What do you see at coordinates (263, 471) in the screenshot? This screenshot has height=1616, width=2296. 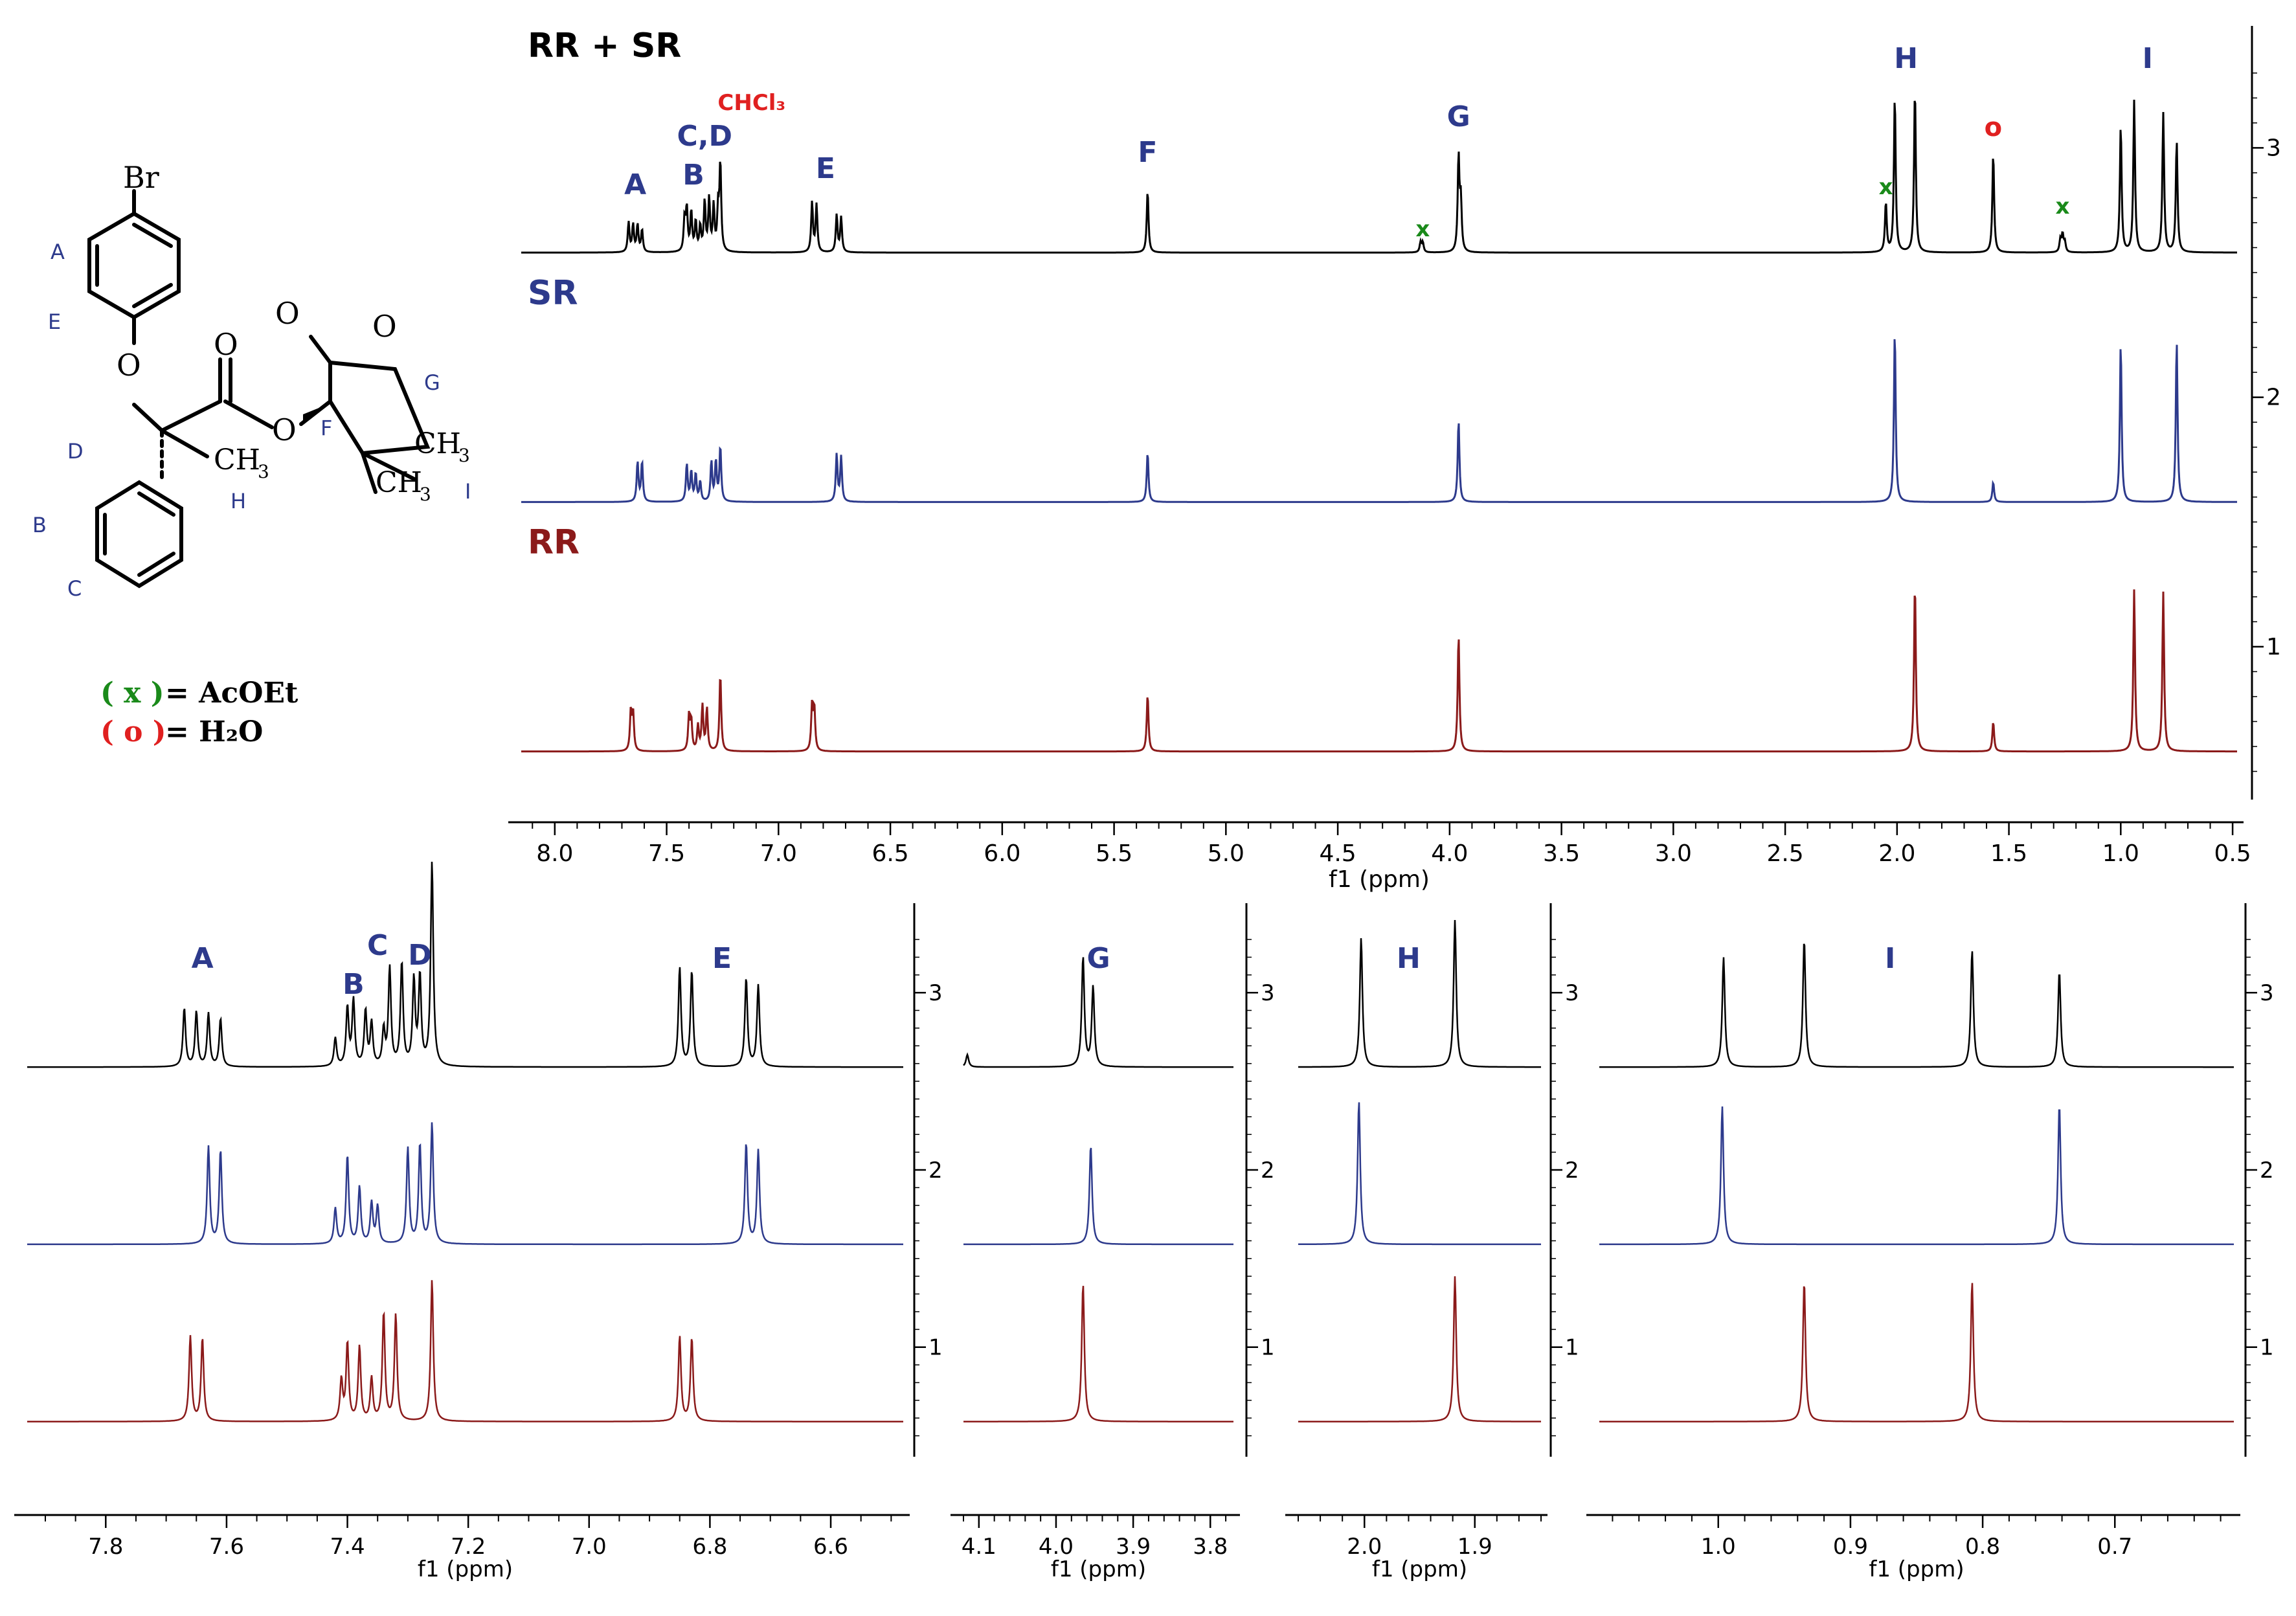 I see `methyl-subscript-1: 3` at bounding box center [263, 471].